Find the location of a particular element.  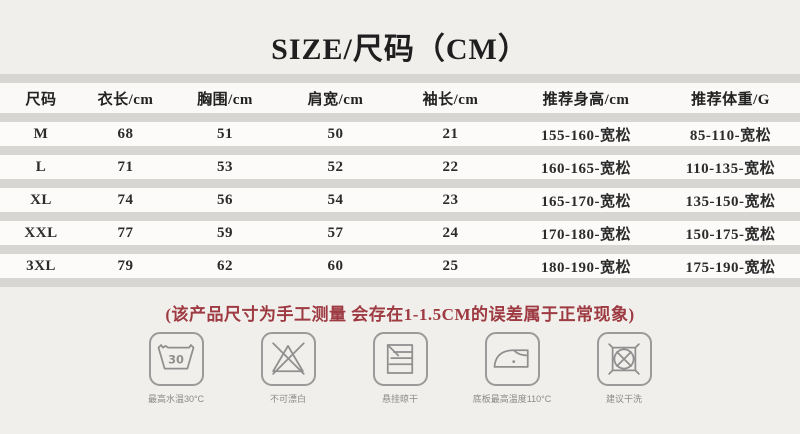

cell-size: 3XL is located at coordinates (41, 265).